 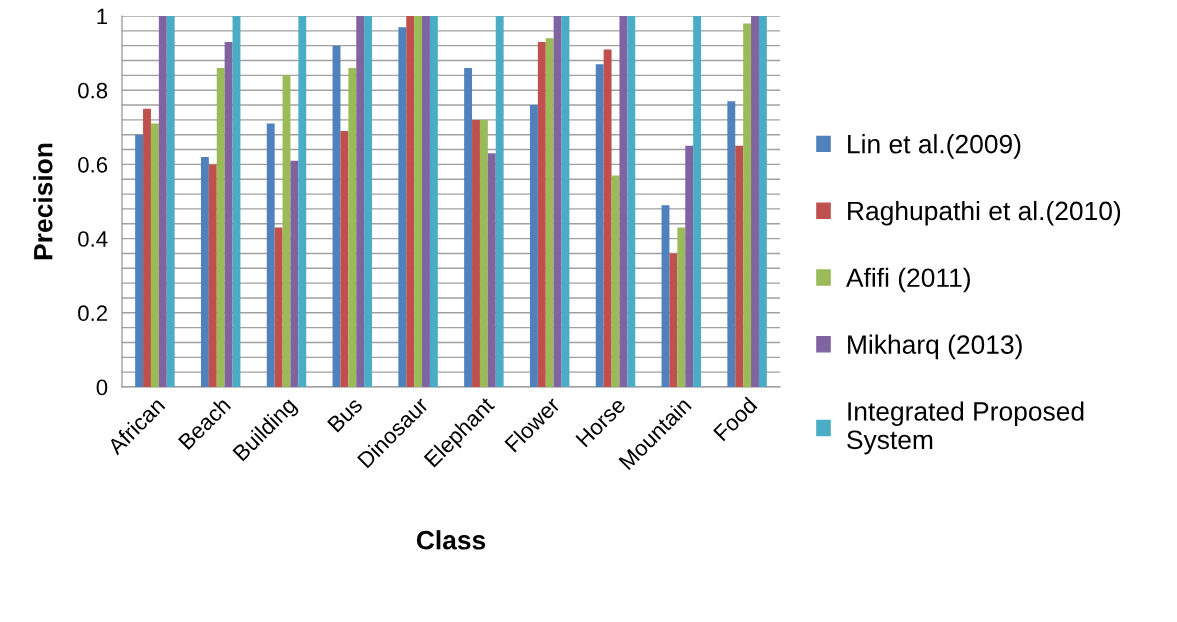 I want to click on legend-label: Raghupathi et al.(2010), so click(x=984, y=213).